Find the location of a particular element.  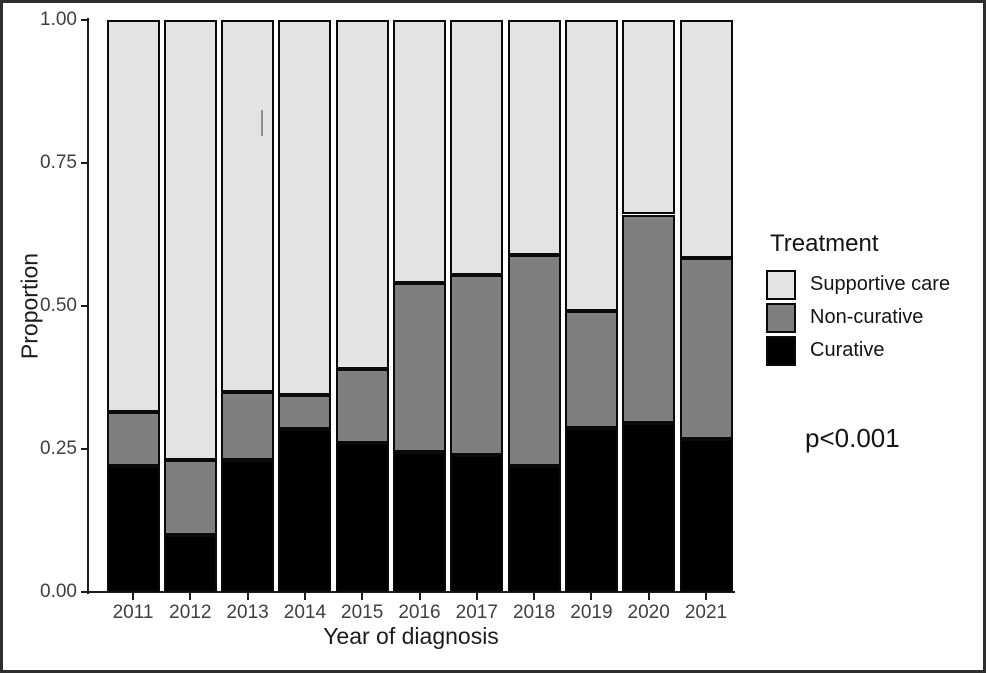

bar-segment-2021-supportive-care is located at coordinates (706, 139).